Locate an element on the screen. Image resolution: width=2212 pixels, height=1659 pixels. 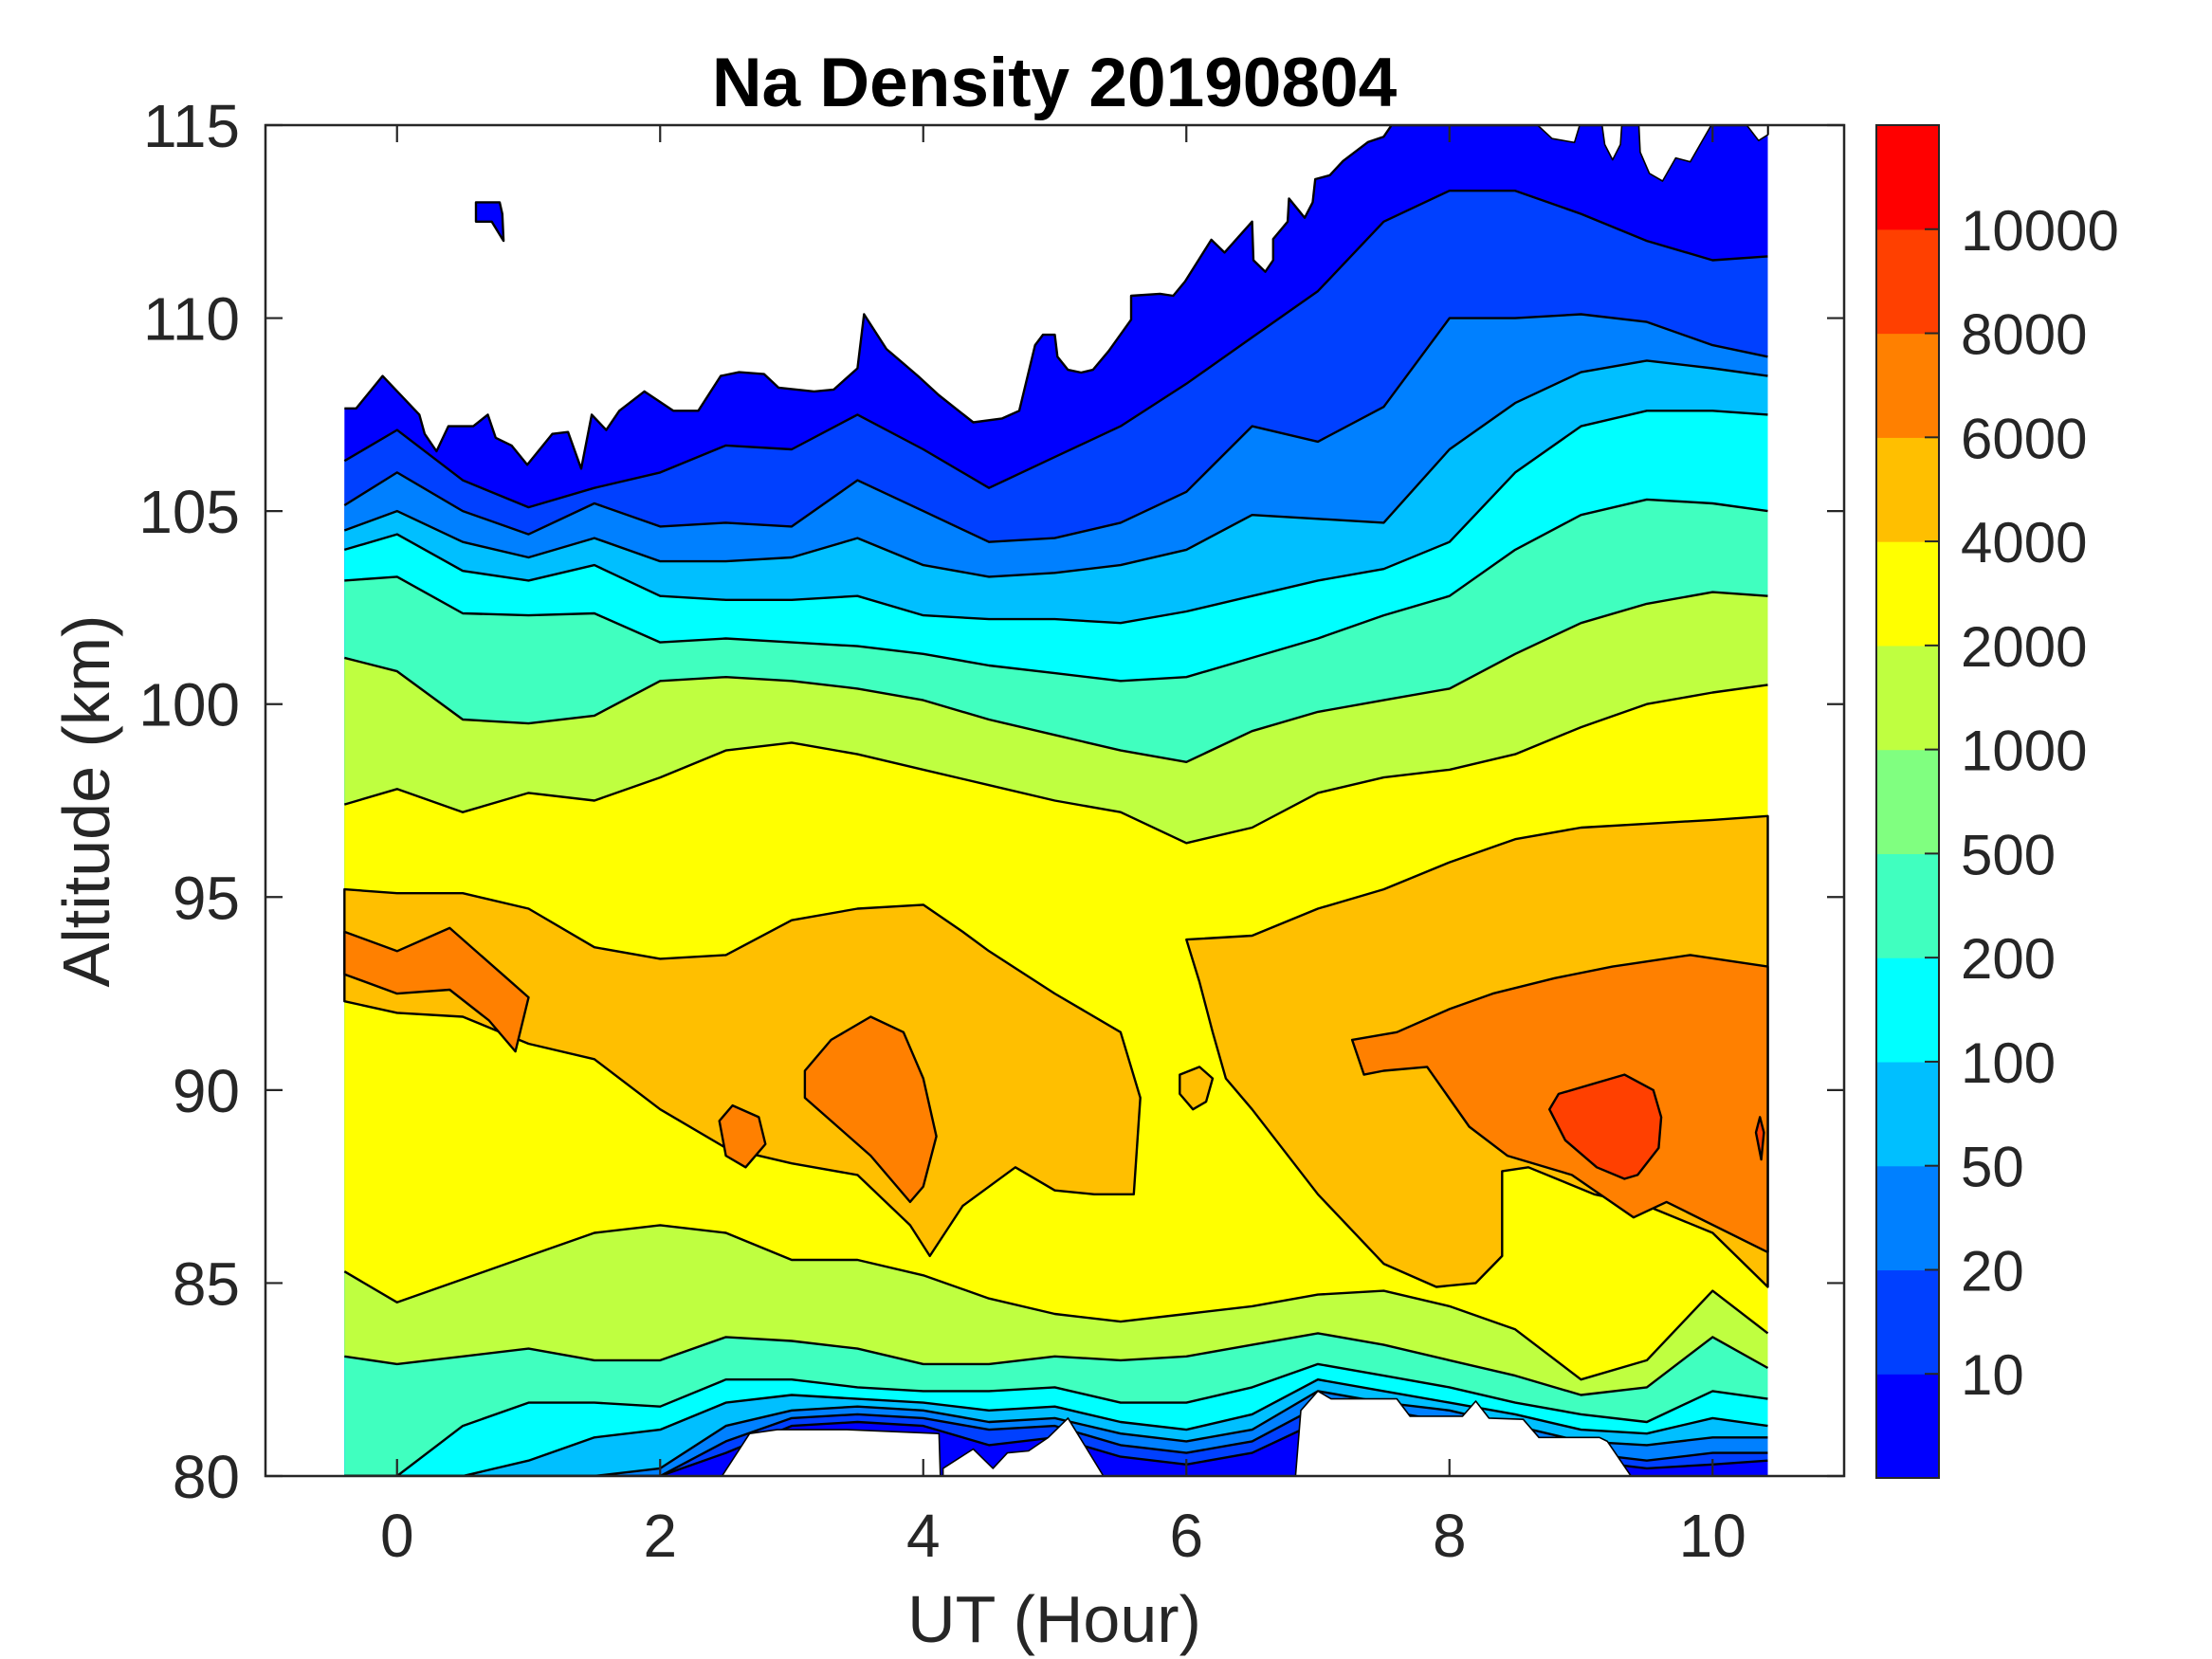
colorbar-tick-label: 10000 is located at coordinates (2040, 231).